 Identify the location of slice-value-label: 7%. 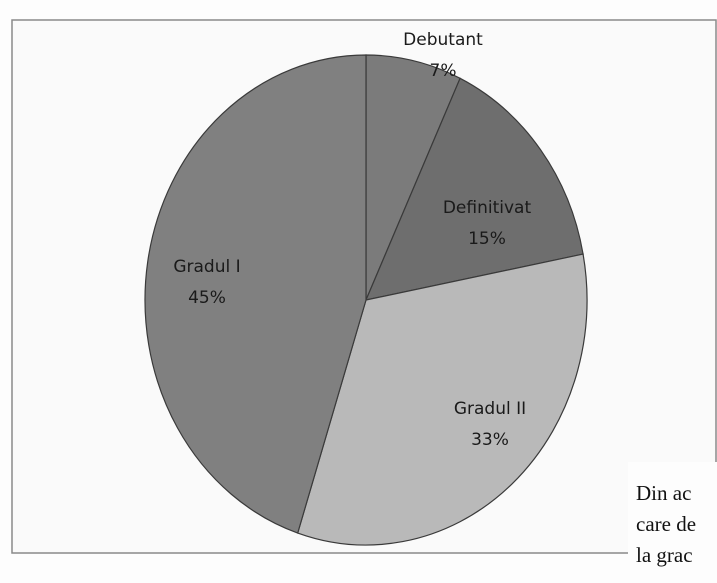
(443, 71).